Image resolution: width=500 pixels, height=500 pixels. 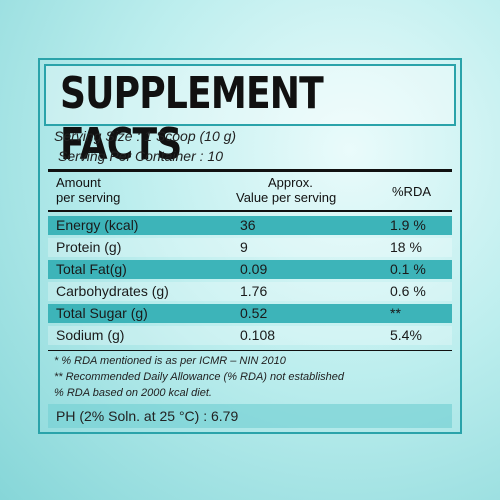 I want to click on table-cell: 0.09, so click(x=254, y=269).